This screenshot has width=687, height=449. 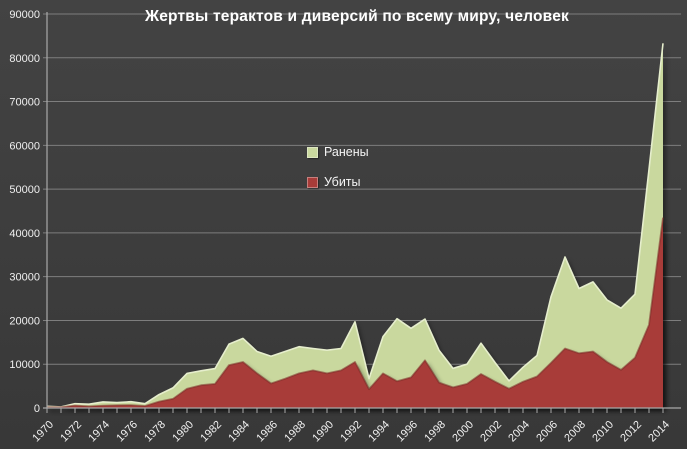 What do you see at coordinates (99, 432) in the screenshot?
I see `x-axis-label: 1974` at bounding box center [99, 432].